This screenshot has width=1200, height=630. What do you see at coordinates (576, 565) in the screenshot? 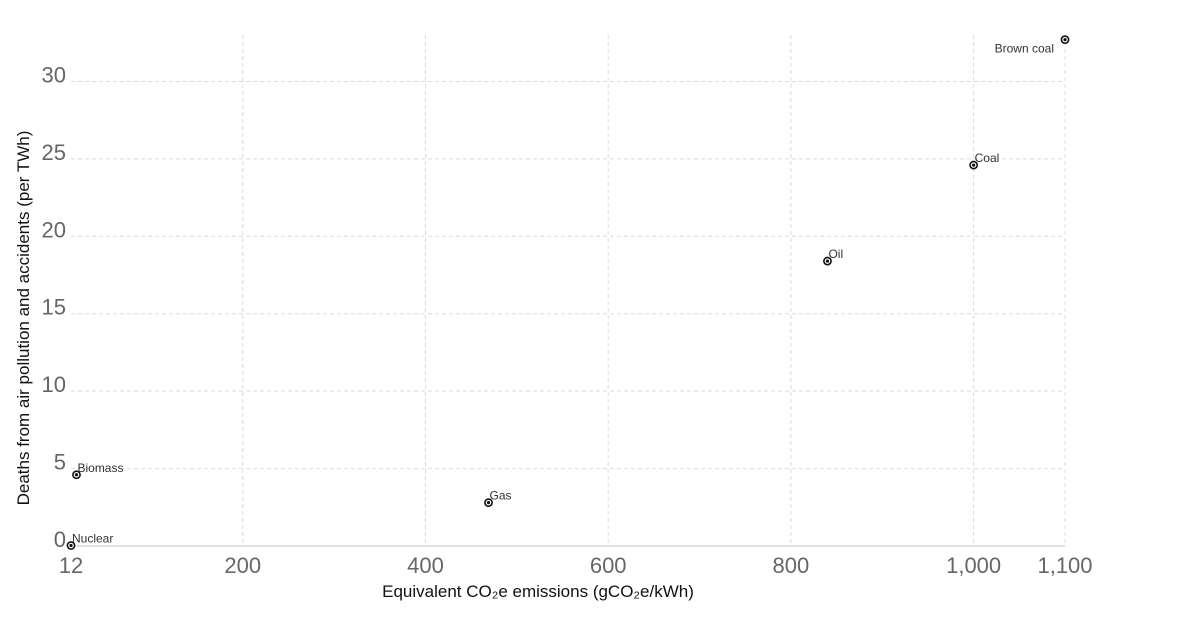
I see `x-axis-ticks: 12 200 400 600 800 1,000 1,100` at bounding box center [576, 565].